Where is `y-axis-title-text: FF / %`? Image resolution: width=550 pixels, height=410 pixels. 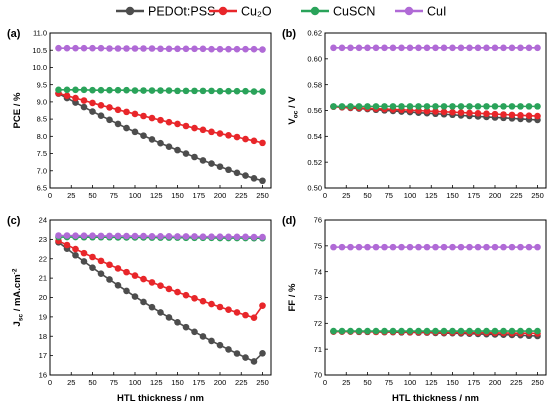 y-axis-title-text: FF / % is located at coordinates (292, 297).